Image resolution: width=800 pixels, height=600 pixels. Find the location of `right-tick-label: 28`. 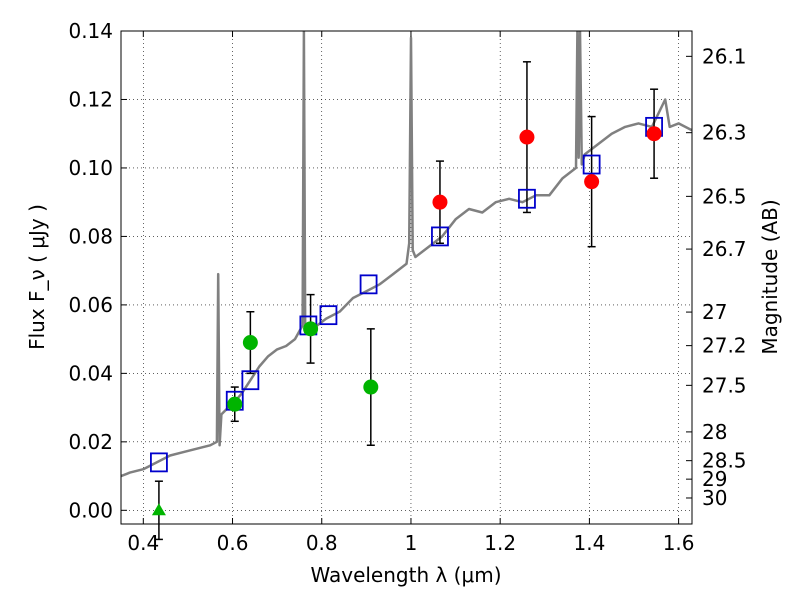

right-tick-label: 28 is located at coordinates (714, 432).